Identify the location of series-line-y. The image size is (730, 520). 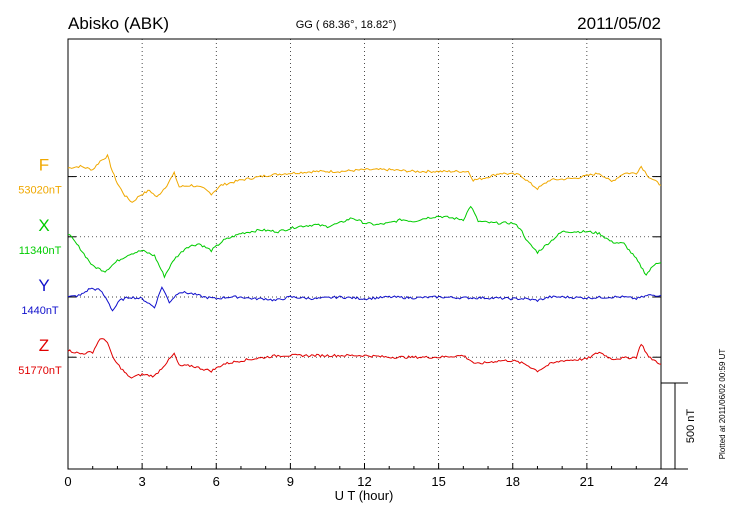
(364, 299).